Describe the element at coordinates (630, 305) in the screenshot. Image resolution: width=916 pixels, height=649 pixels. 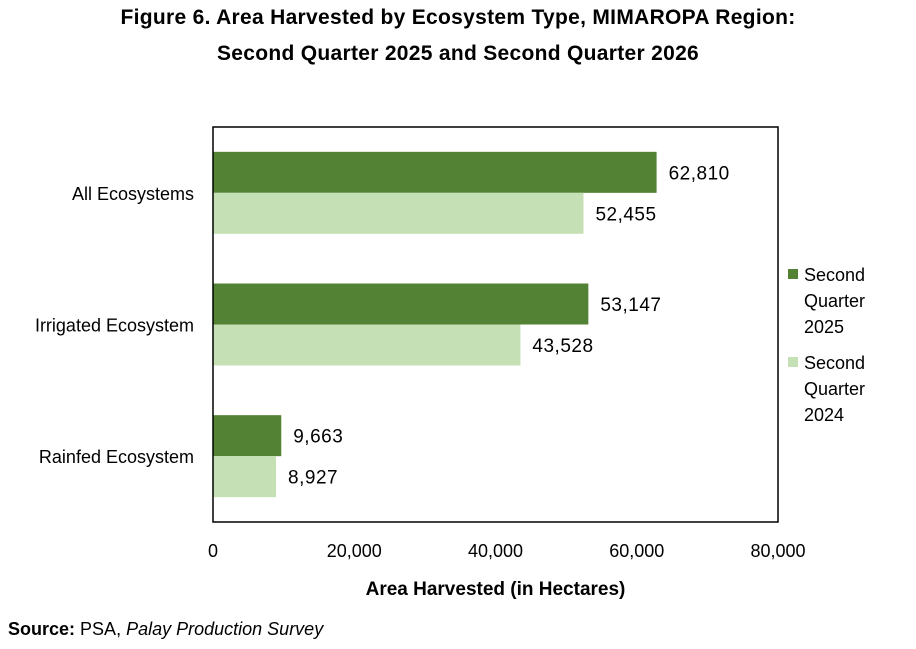
I see `data-label: 53,147` at that location.